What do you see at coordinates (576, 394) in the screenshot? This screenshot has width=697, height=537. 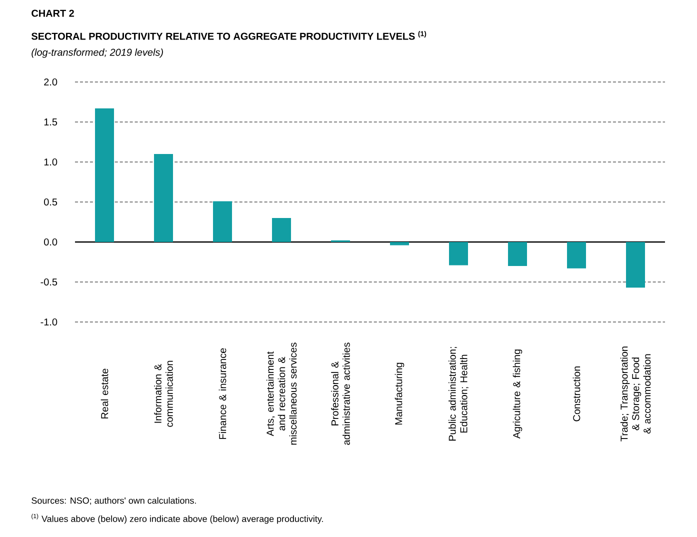 I see `x-tick-label: Construction` at bounding box center [576, 394].